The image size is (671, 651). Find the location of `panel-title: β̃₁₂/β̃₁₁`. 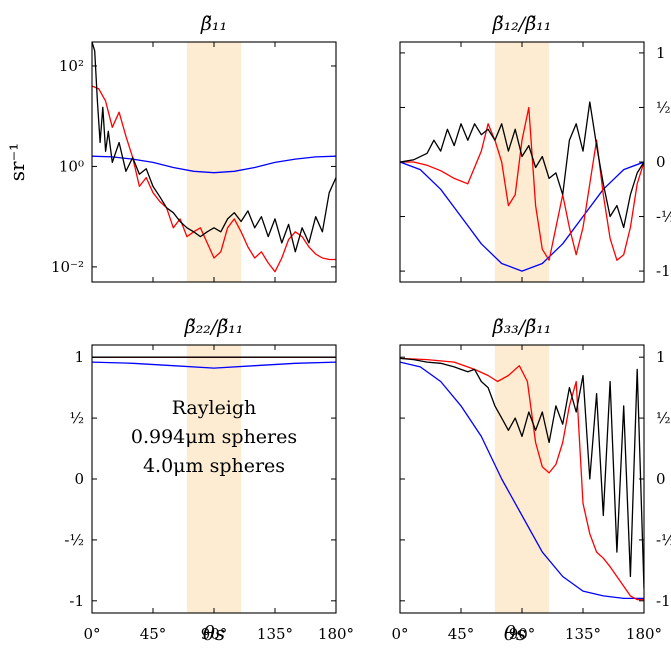

panel-title: β̃₁₂/β̃₁₁ is located at coordinates (522, 24).